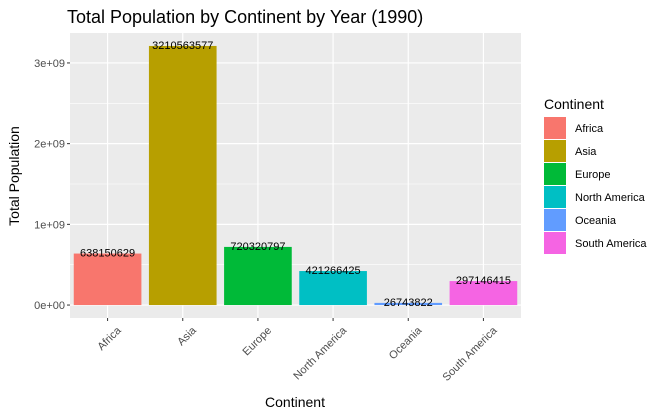 The width and height of the screenshot is (667, 417). Describe the element at coordinates (107, 279) in the screenshot. I see `bar-africa` at that location.